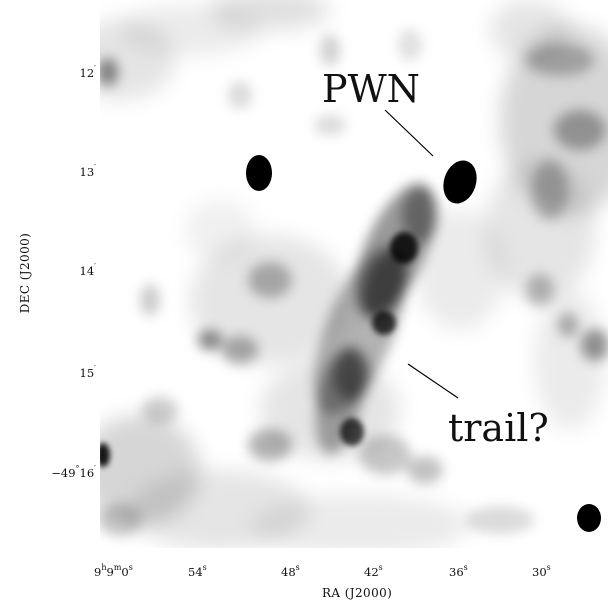 This screenshot has width=608, height=606. Describe the element at coordinates (73, 472) in the screenshot. I see `y-tick-label: −49°16′` at that location.